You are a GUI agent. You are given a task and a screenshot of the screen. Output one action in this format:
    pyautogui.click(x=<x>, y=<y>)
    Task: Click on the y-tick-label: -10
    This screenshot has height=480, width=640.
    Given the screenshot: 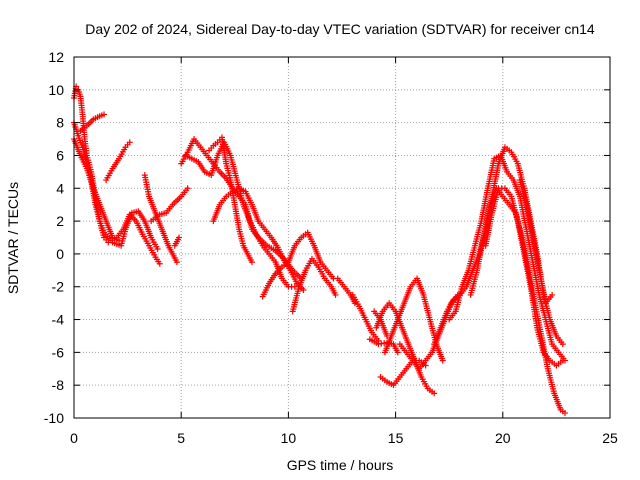 What is the action you would take?
    pyautogui.click(x=54, y=418)
    